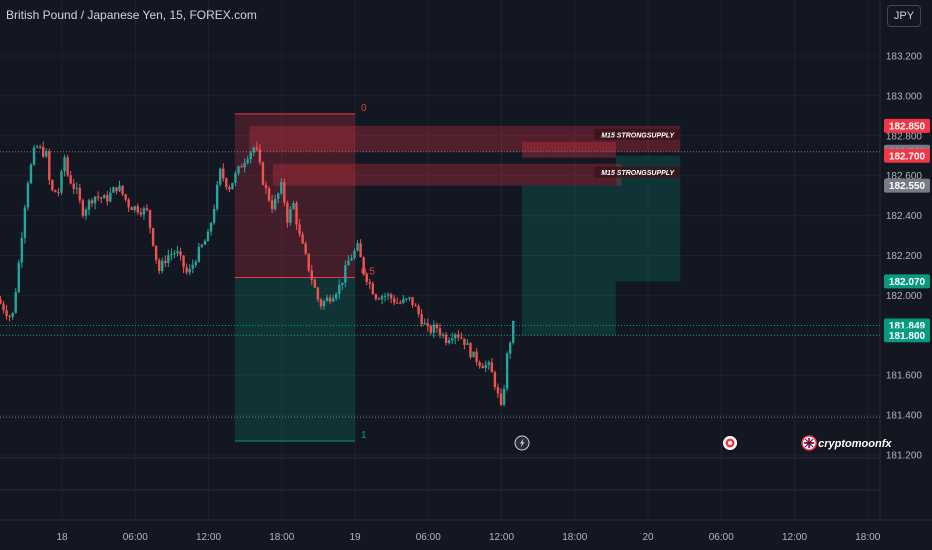 The width and height of the screenshot is (932, 550). Describe the element at coordinates (904, 16) in the screenshot. I see `currency-button: JPY` at that location.